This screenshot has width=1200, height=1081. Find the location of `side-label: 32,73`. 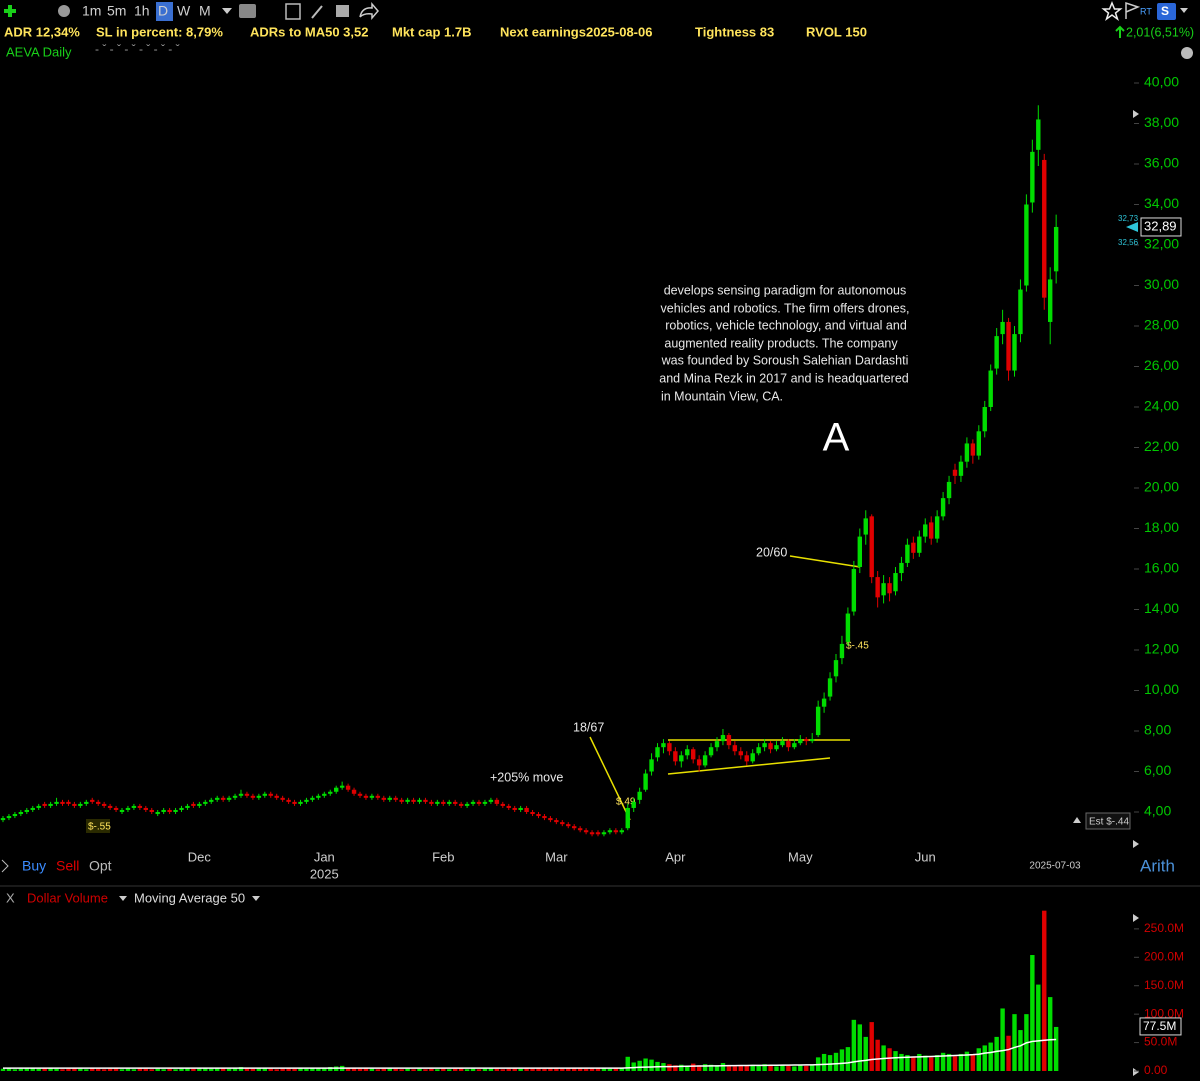

side-label: 32,73 is located at coordinates (1128, 218).